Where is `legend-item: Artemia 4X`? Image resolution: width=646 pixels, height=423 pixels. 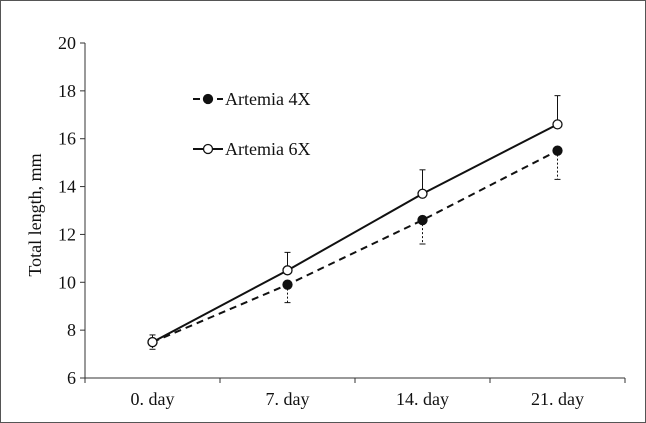
legend-item: Artemia 4X is located at coordinates (251, 99).